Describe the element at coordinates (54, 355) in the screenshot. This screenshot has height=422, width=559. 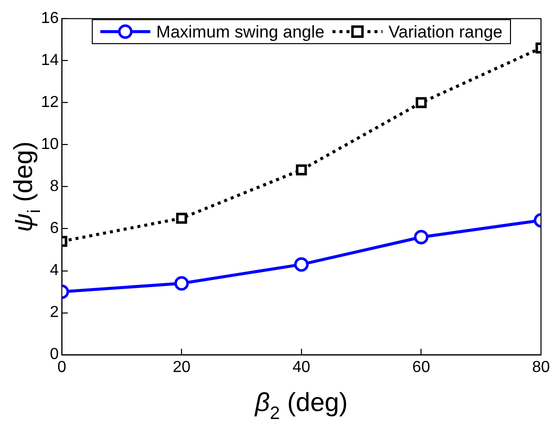
I see `y-tick-label: 0` at that location.